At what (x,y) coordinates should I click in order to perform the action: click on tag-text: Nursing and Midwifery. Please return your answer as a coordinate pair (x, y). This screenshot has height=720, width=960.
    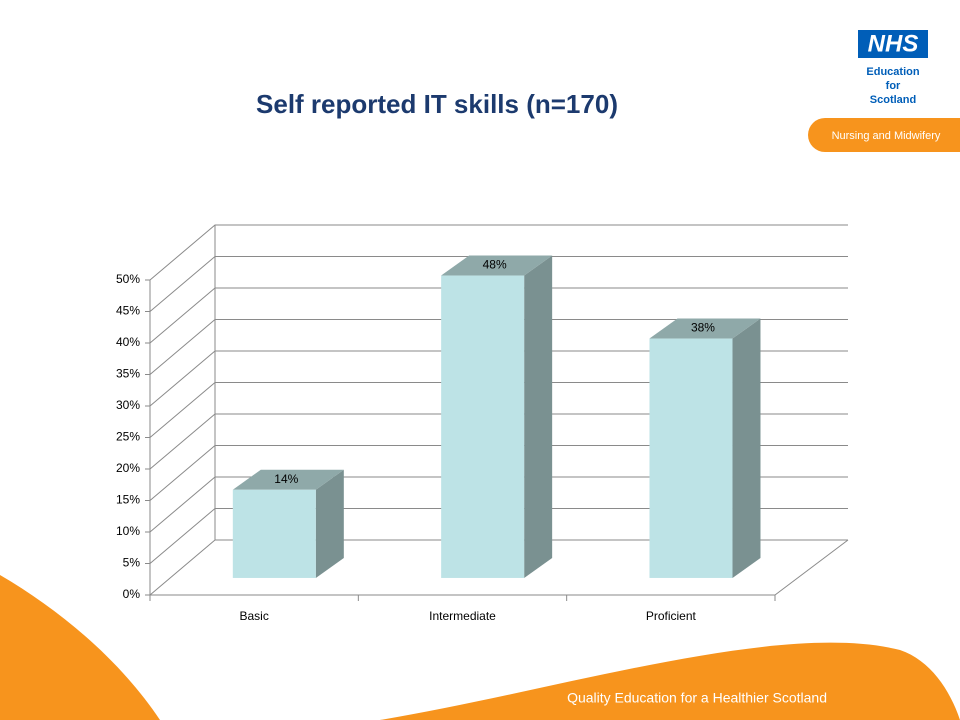
    Looking at the image, I should click on (886, 136).